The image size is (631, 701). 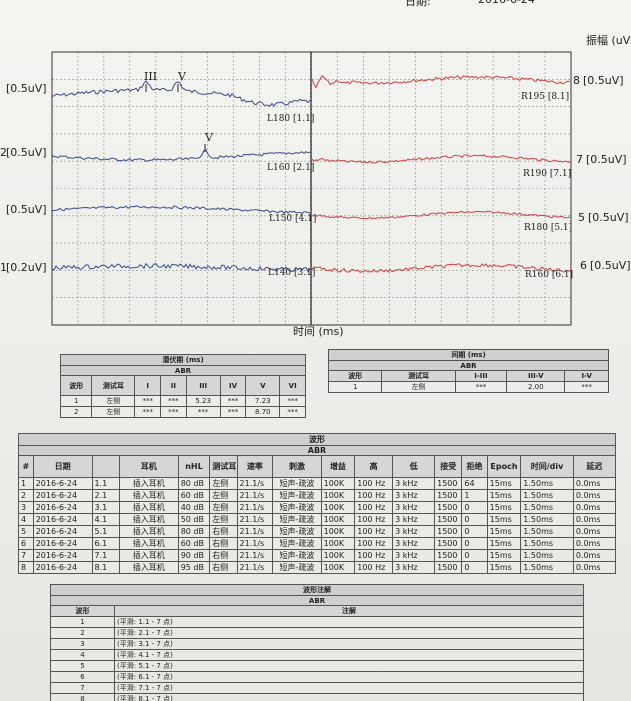 What do you see at coordinates (105, 519) in the screenshot?
I see `table-cell: 4.1` at bounding box center [105, 519].